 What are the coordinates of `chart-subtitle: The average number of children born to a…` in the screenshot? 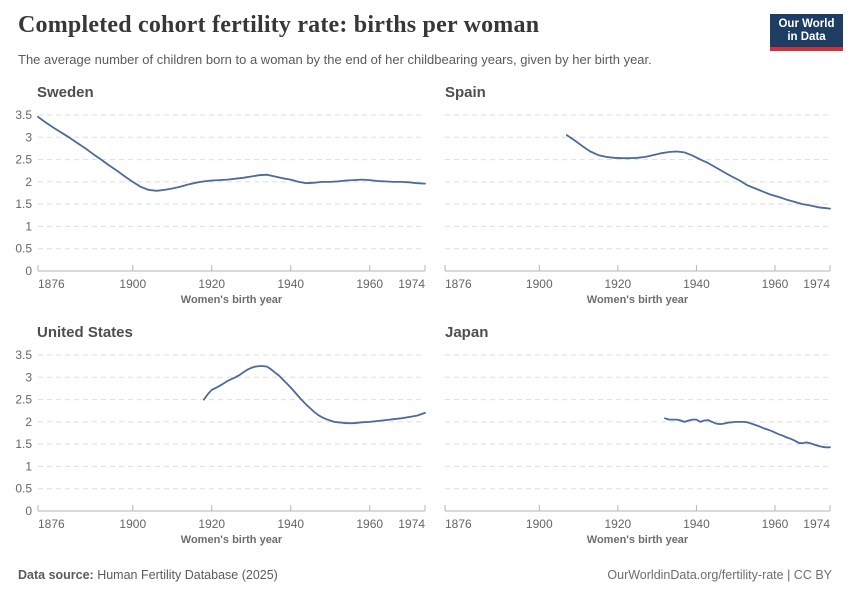 It's located at (335, 59).